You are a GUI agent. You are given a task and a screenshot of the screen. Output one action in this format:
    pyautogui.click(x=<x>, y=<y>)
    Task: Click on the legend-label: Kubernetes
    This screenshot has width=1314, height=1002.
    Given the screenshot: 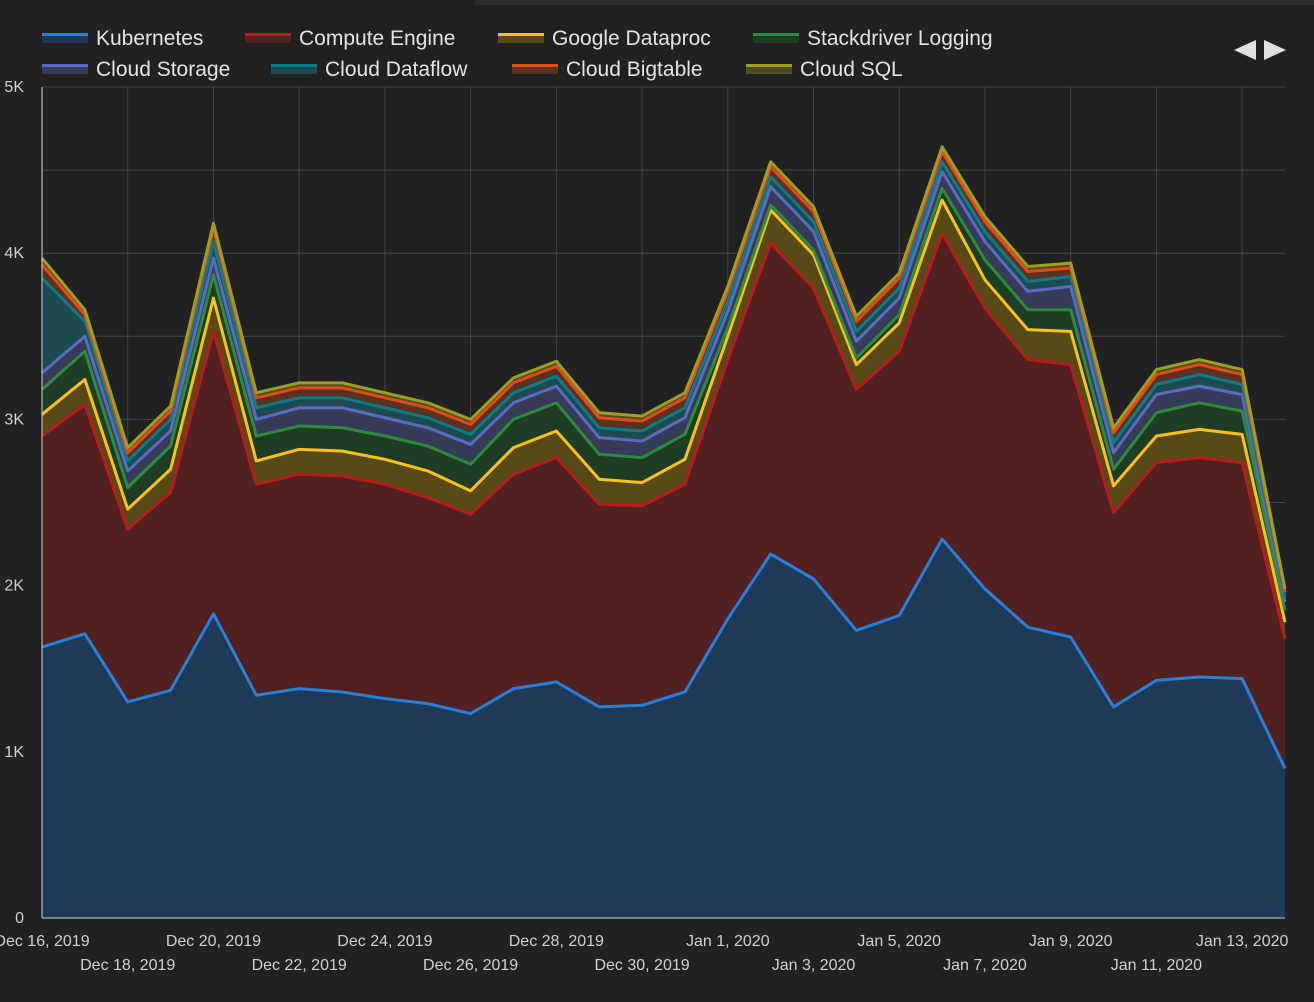 What is the action you would take?
    pyautogui.click(x=149, y=38)
    